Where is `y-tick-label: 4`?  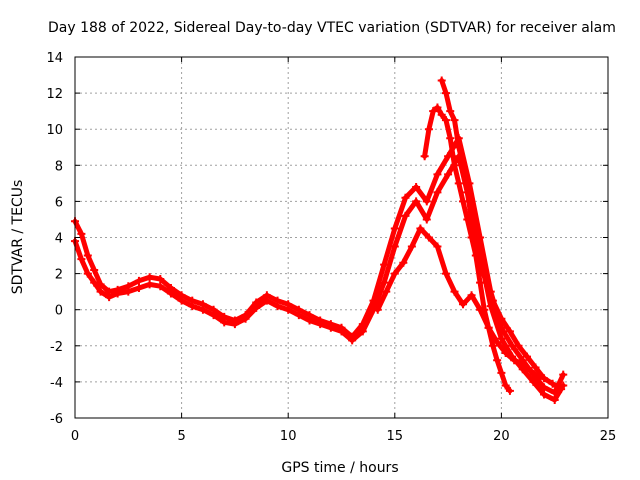
y-tick-label: 4 is located at coordinates (59, 239).